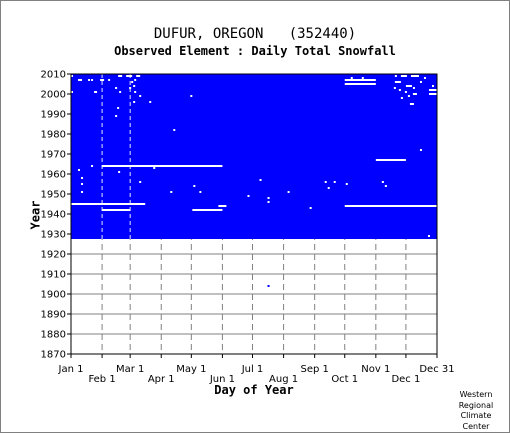  What do you see at coordinates (405, 379) in the screenshot?
I see `x-tick-label: Dec 1` at bounding box center [405, 379].